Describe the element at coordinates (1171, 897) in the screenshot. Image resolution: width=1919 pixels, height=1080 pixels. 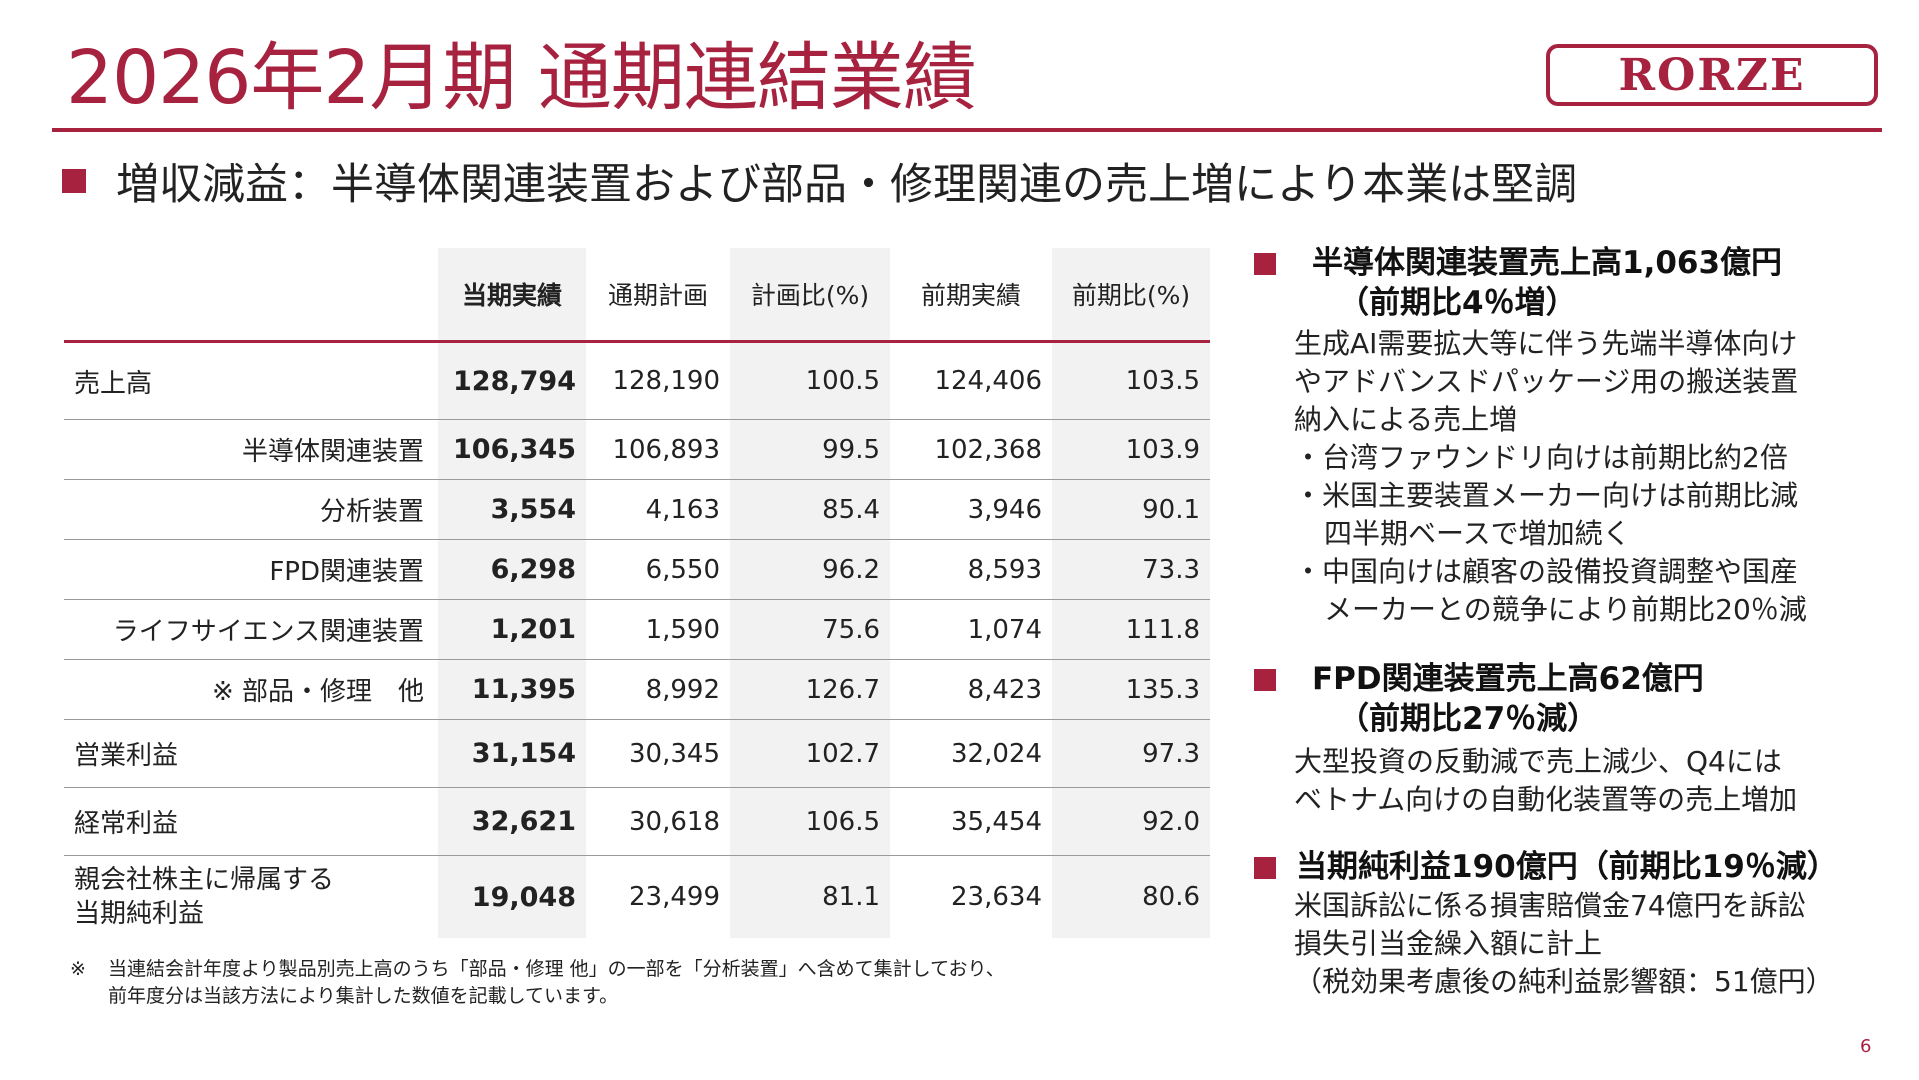
I see `cell-yoy-ratio: 80.6` at that location.